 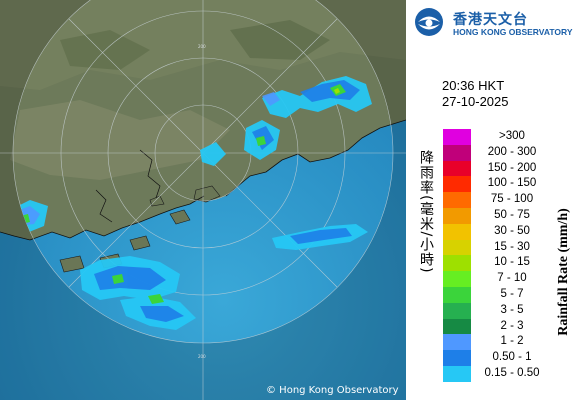 I want to click on legend-label: 150 - 200, so click(x=512, y=167).